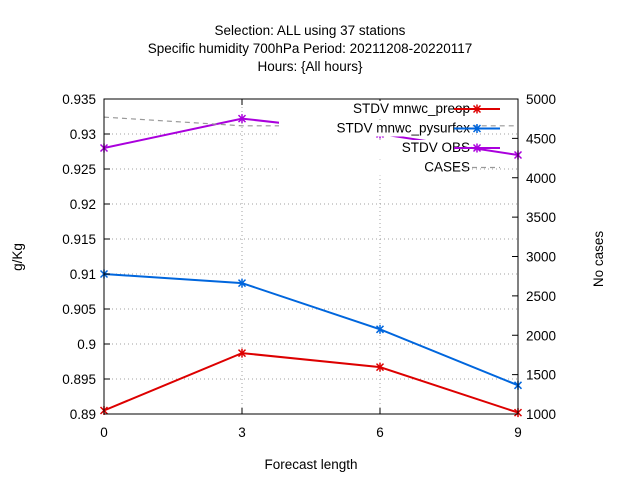 This screenshot has height=480, width=640. Describe the element at coordinates (242, 432) in the screenshot. I see `x-tick-label: 3` at that location.